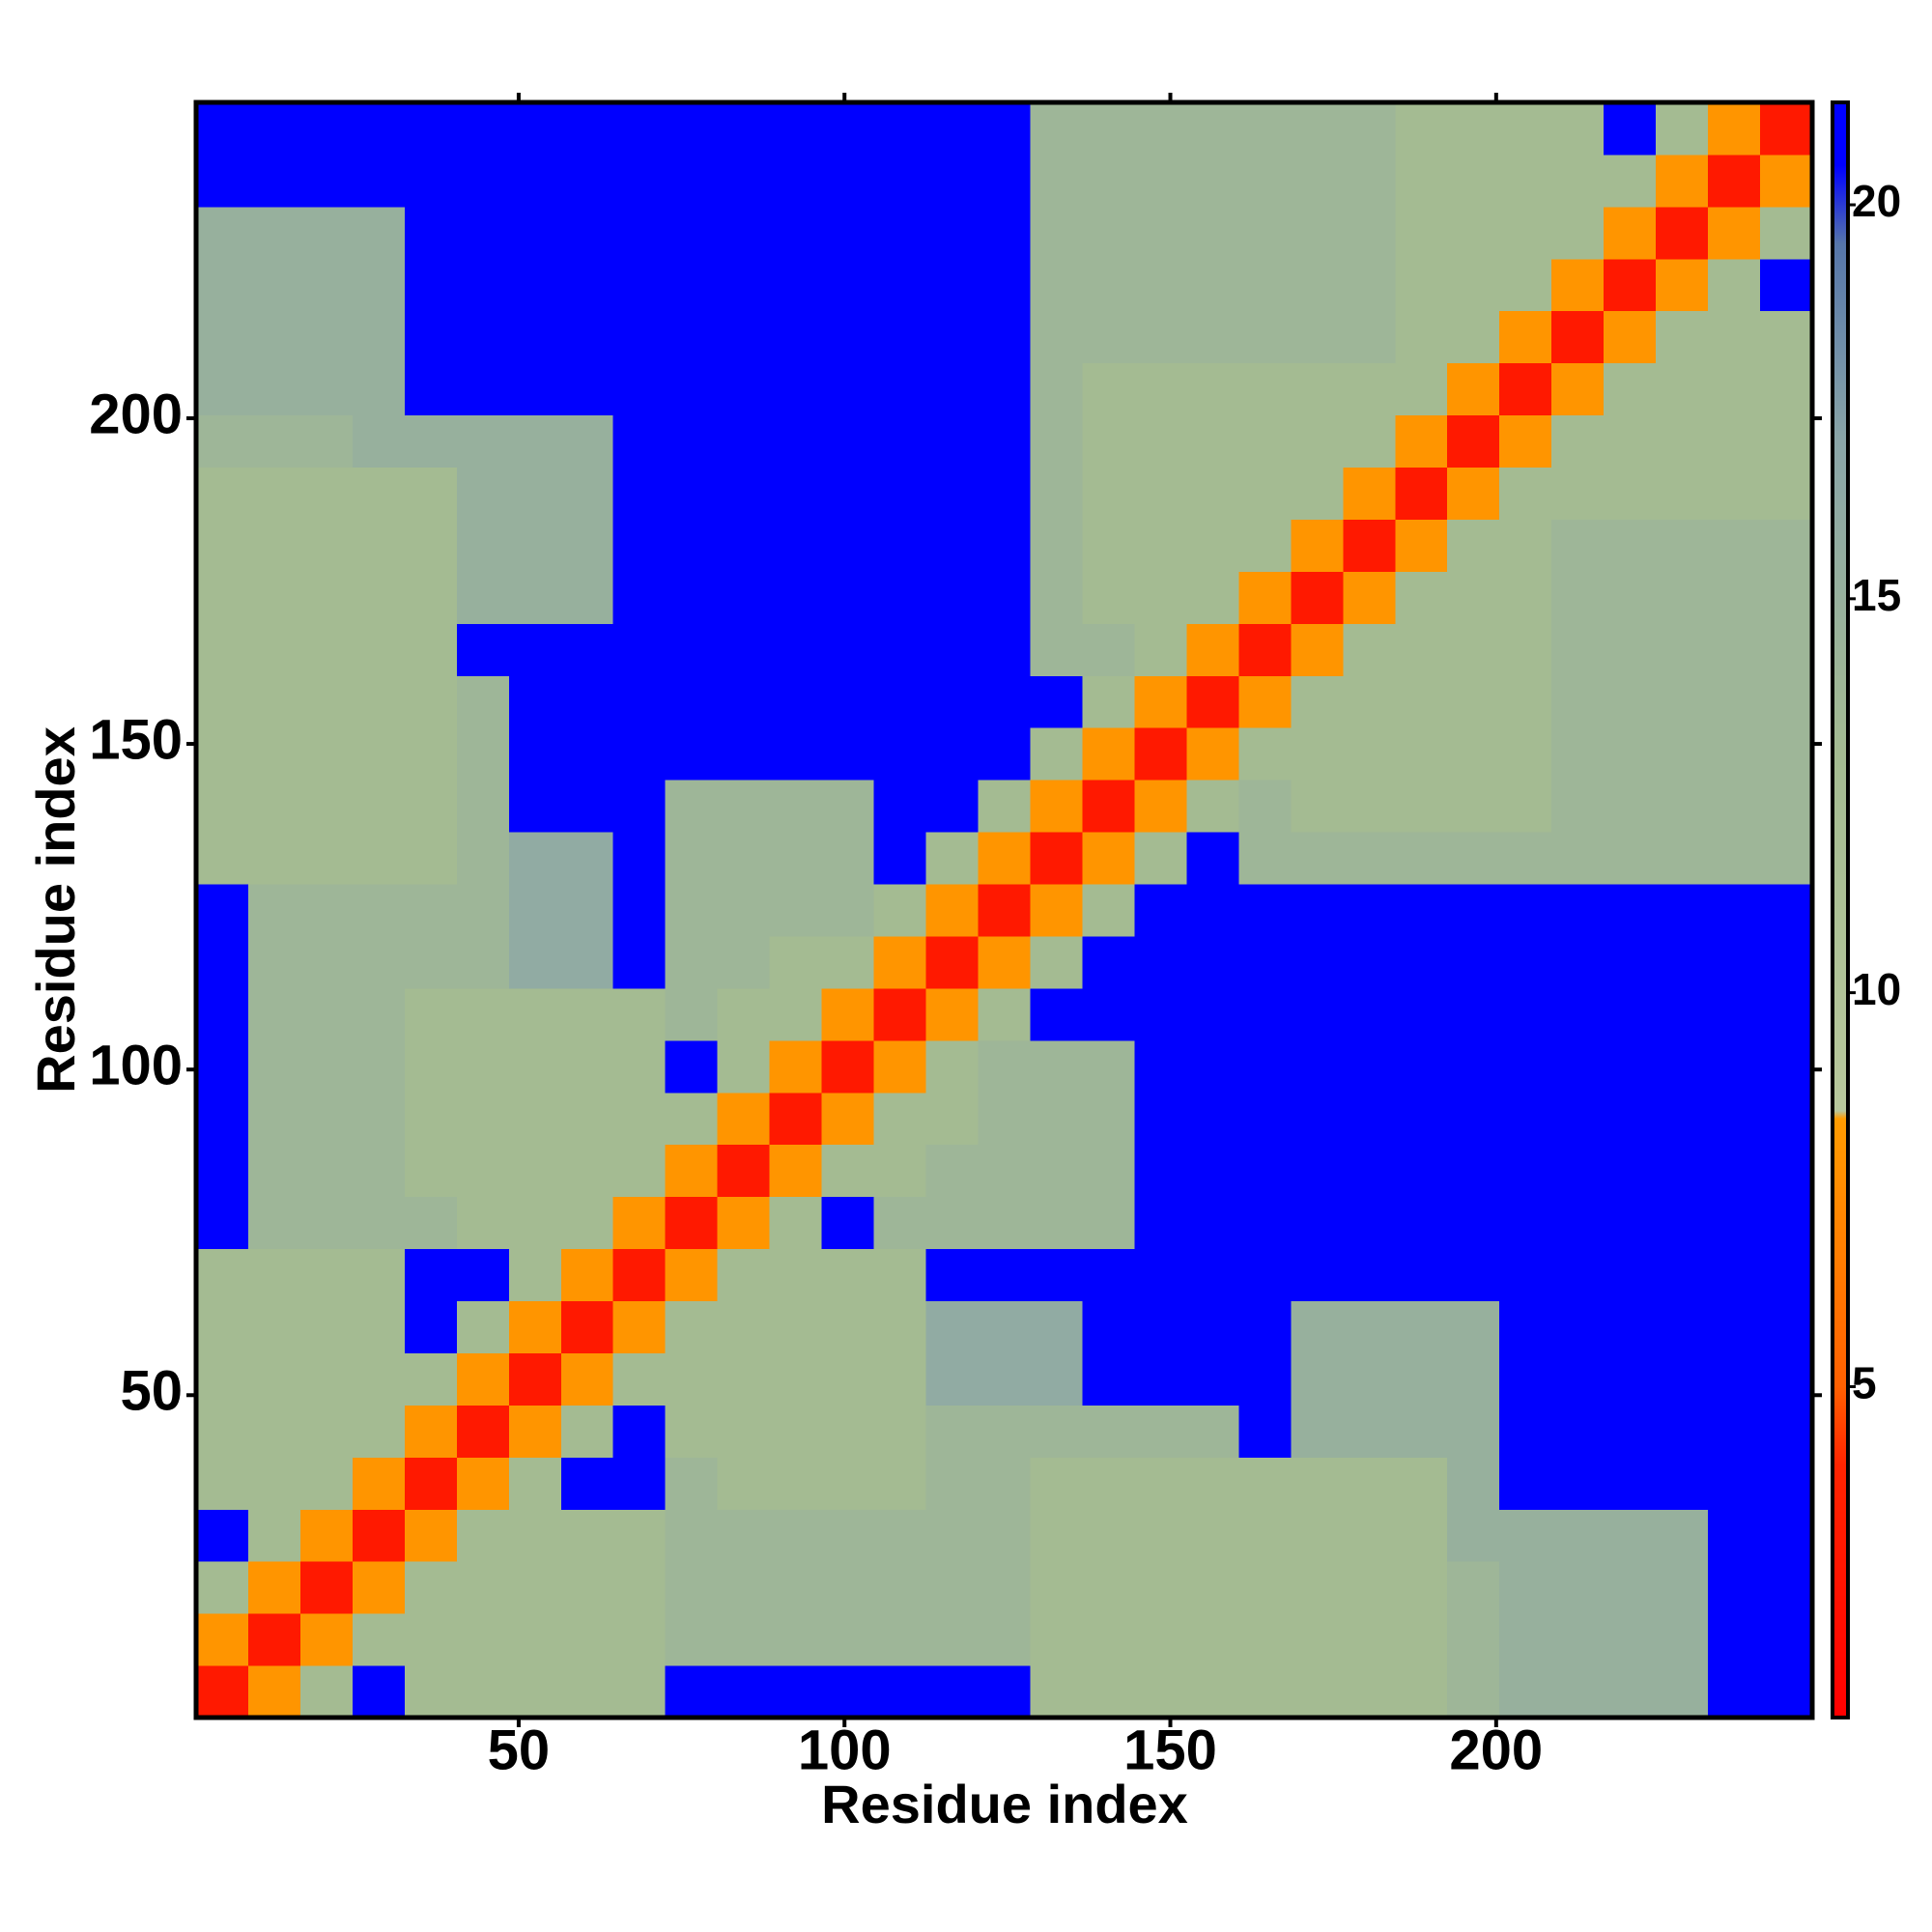 Image resolution: width=1932 pixels, height=1932 pixels. I want to click on colorbar-tick-label: 5, so click(1864, 1383).